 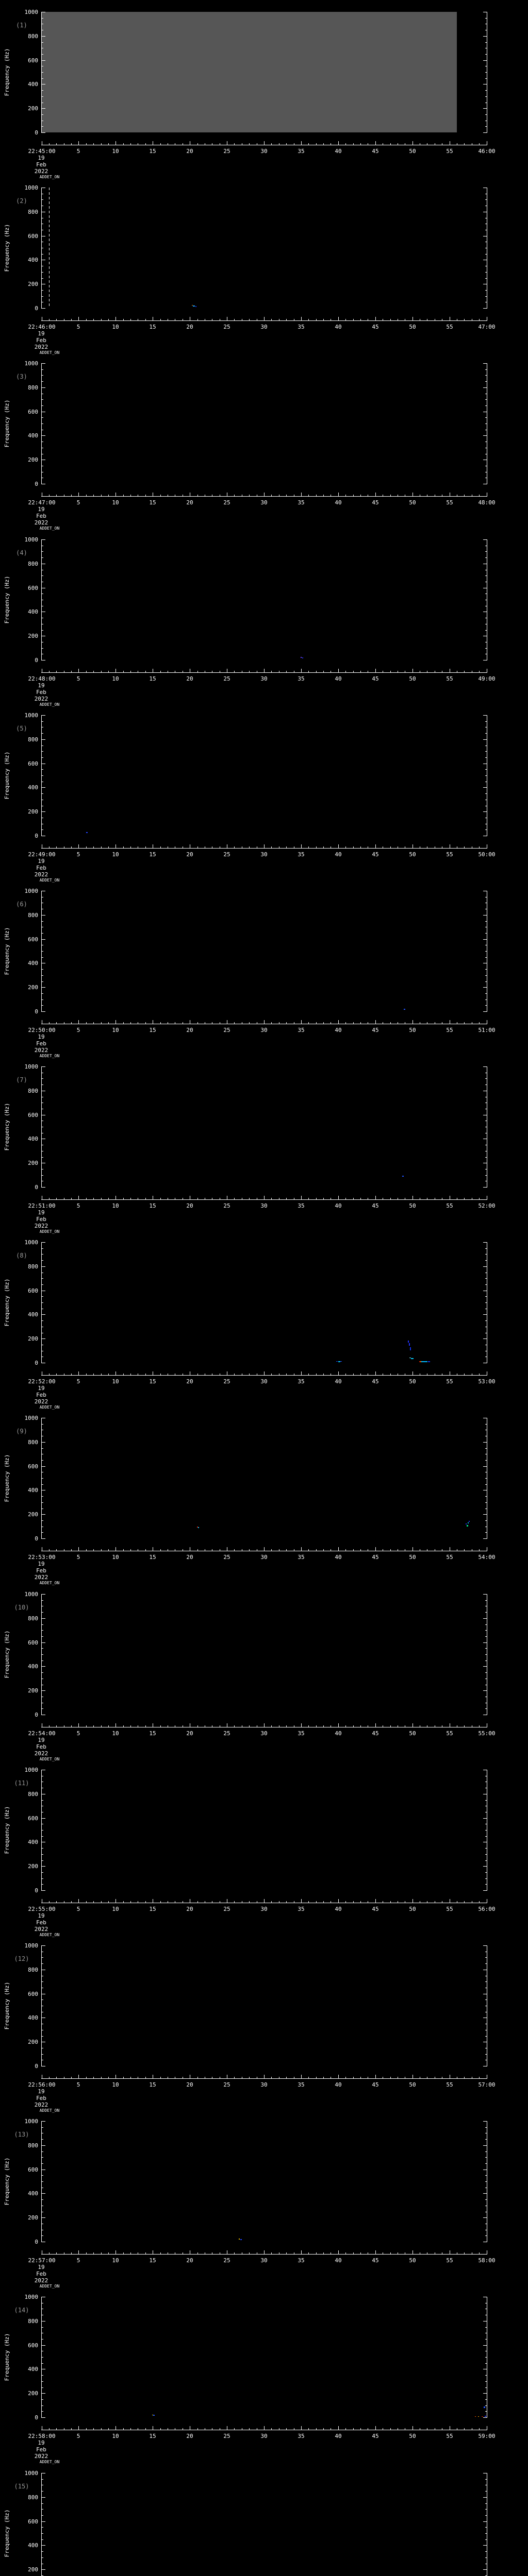 I want to click on x-tick-label: 25, so click(x=227, y=1381).